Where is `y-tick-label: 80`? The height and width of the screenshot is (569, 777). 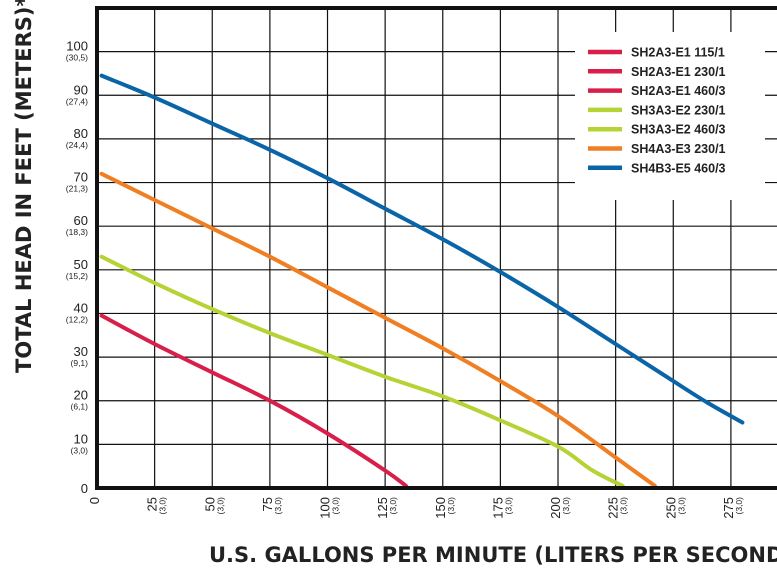 y-tick-label: 80 is located at coordinates (81, 133).